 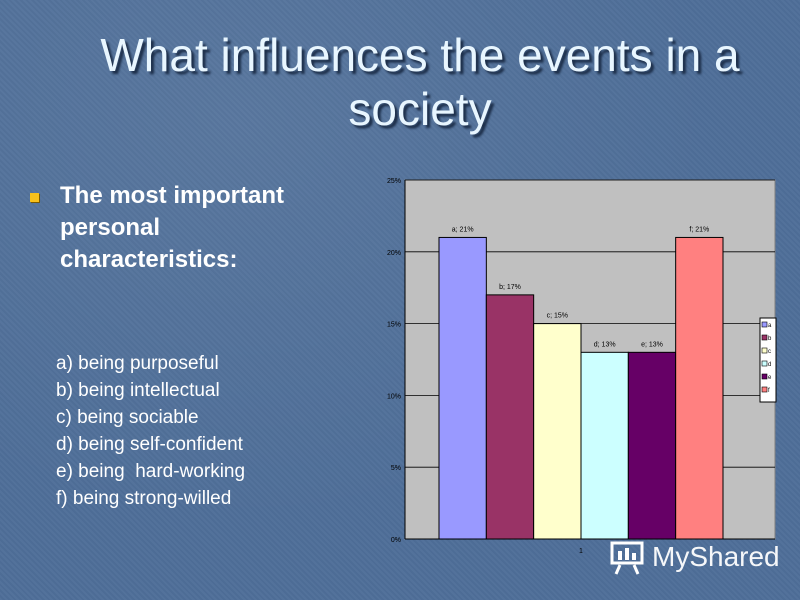 What do you see at coordinates (764, 389) in the screenshot?
I see `legend-swatch-f` at bounding box center [764, 389].